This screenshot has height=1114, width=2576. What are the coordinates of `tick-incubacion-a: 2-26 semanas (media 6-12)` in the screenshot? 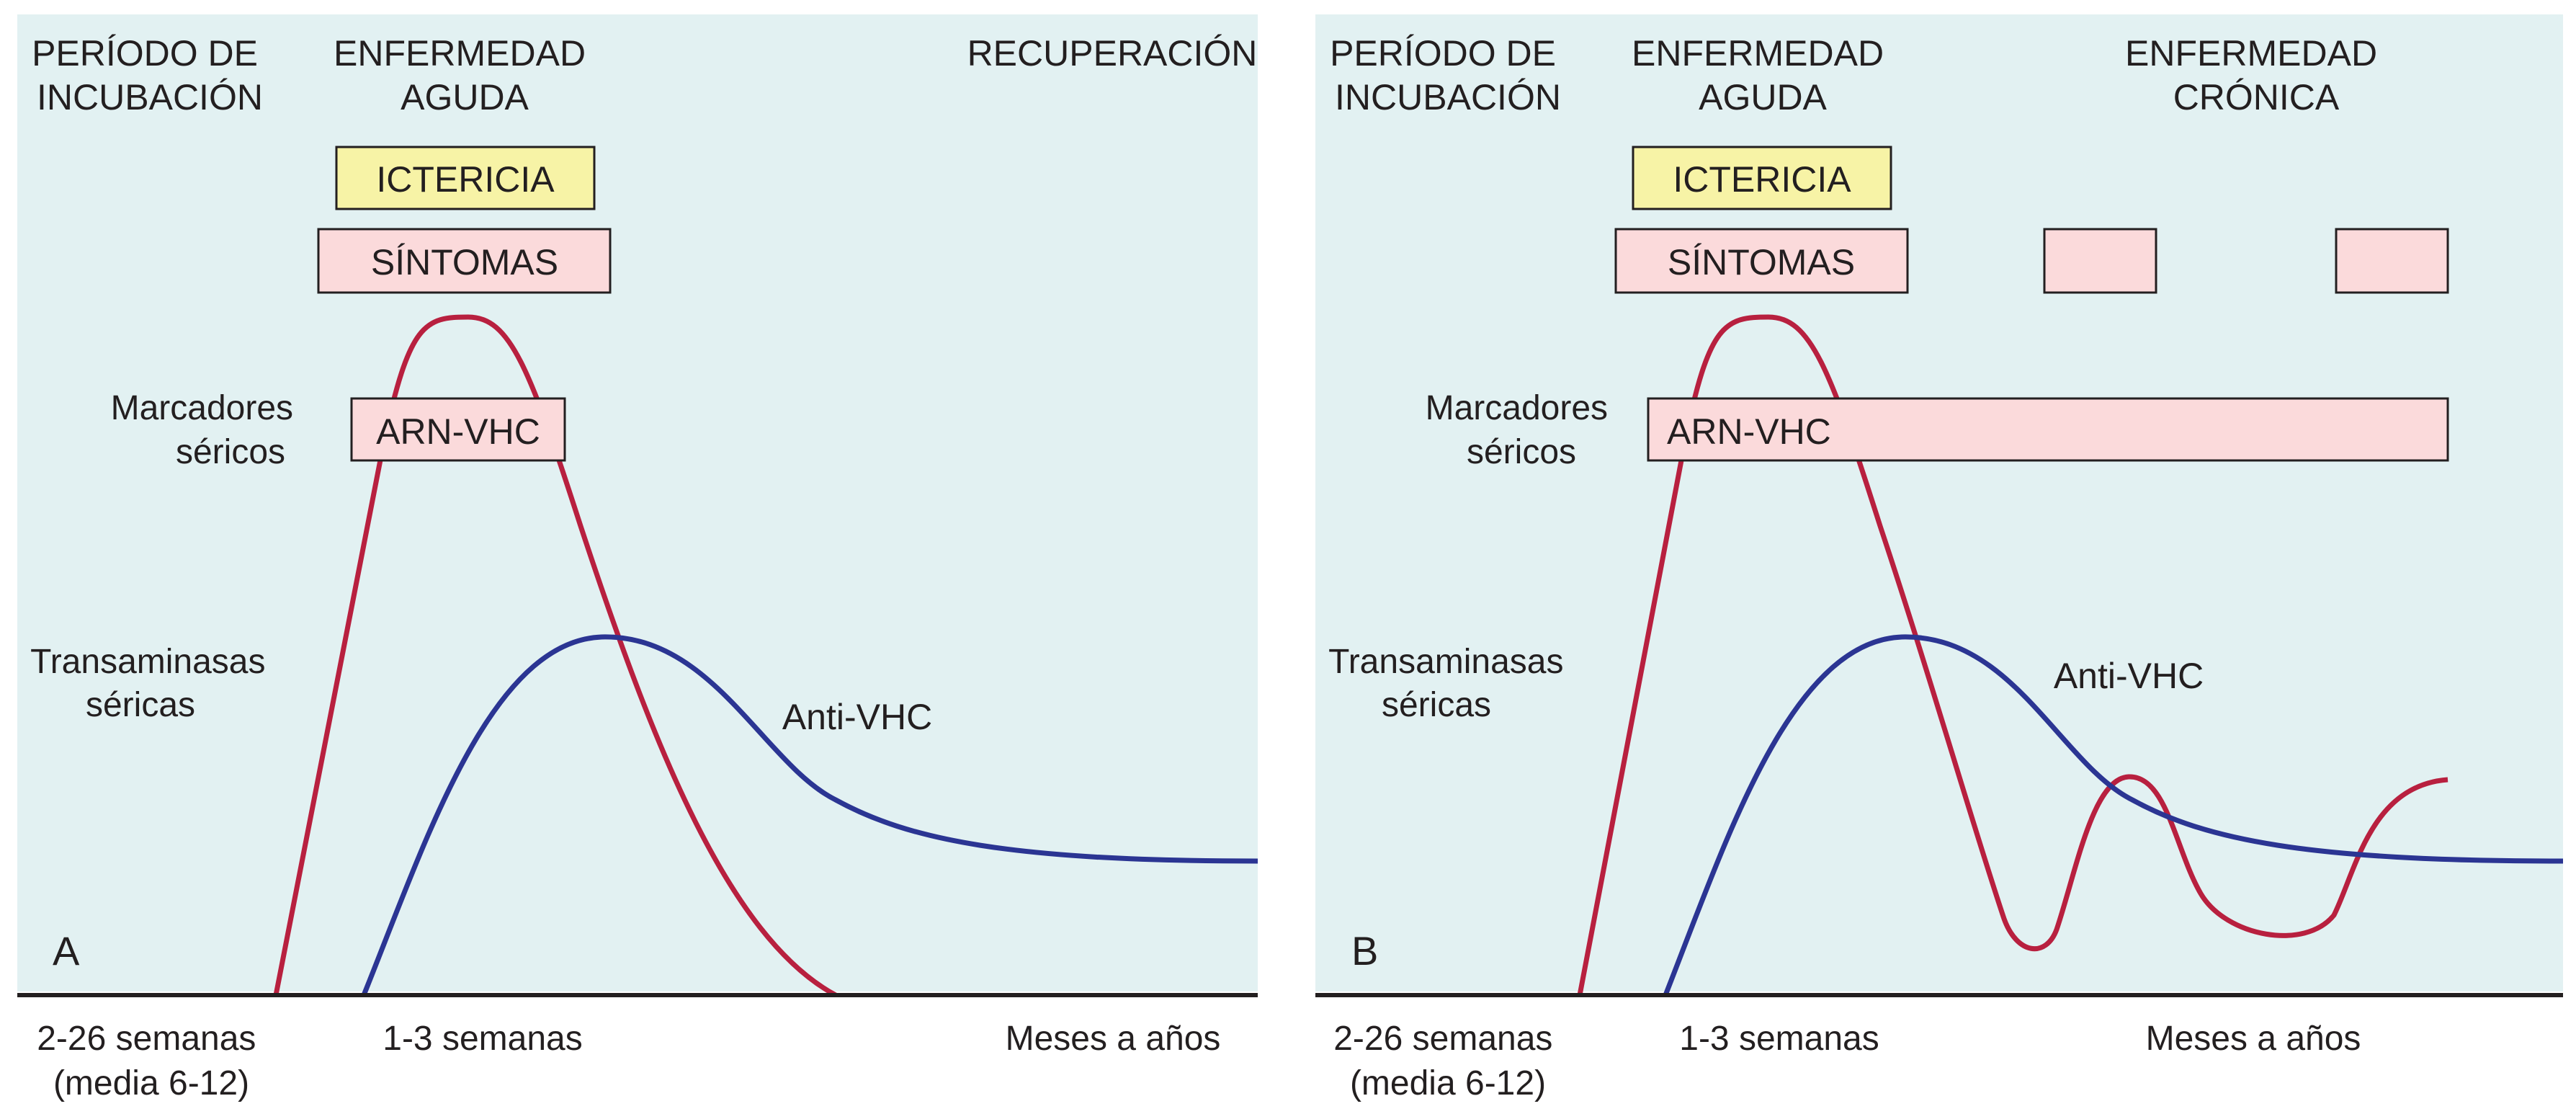 It's located at (151, 1061).